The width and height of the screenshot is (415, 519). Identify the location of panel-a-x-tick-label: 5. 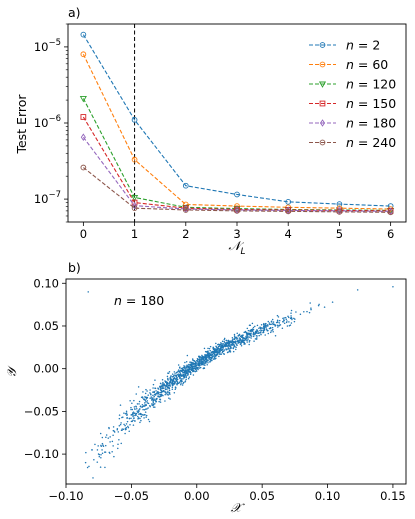
(339, 234).